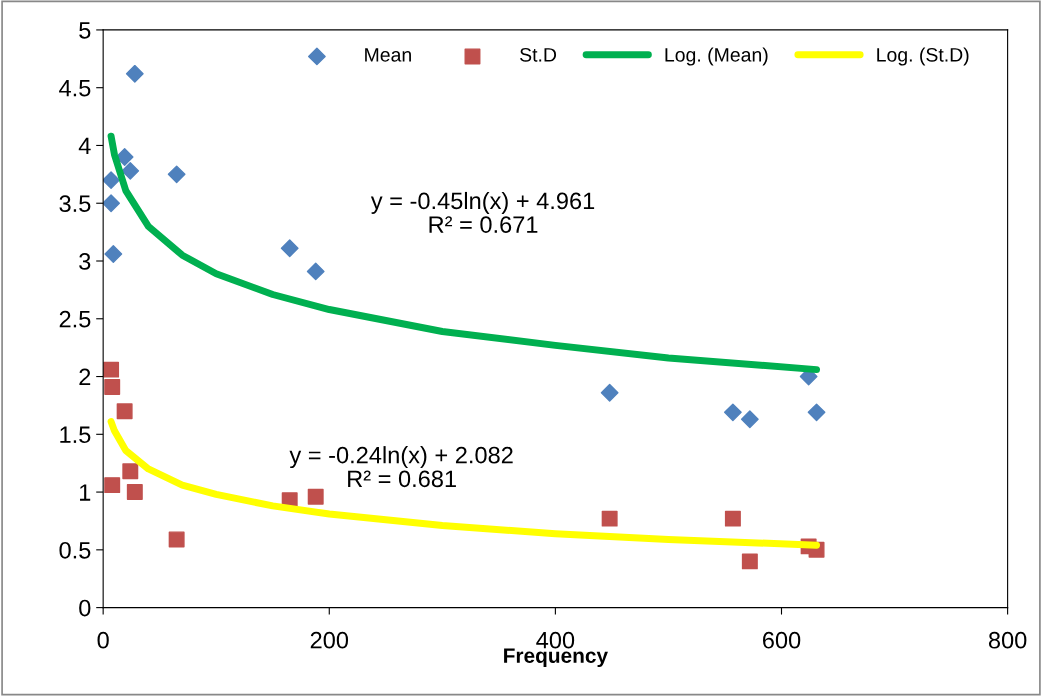  Describe the element at coordinates (103, 640) in the screenshot. I see `x-tick-label: 0` at that location.